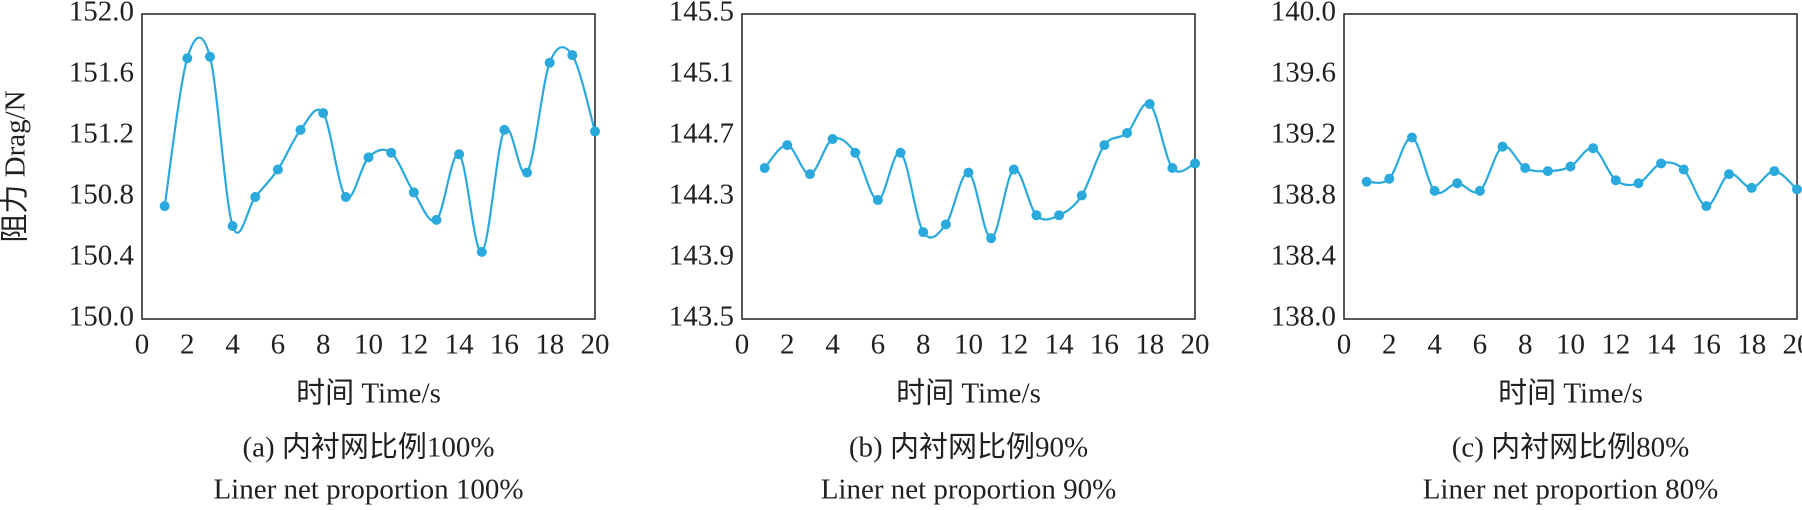 This screenshot has width=1802, height=510. I want to click on caption: Liner net proportion 100%, so click(368, 490).